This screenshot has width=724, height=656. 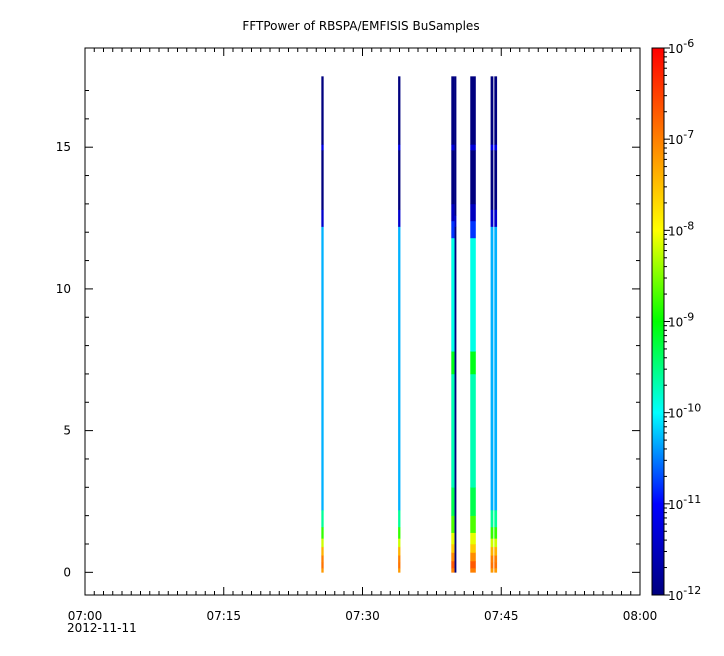 What do you see at coordinates (67, 431) in the screenshot?
I see `y-tick-label: 5` at bounding box center [67, 431].